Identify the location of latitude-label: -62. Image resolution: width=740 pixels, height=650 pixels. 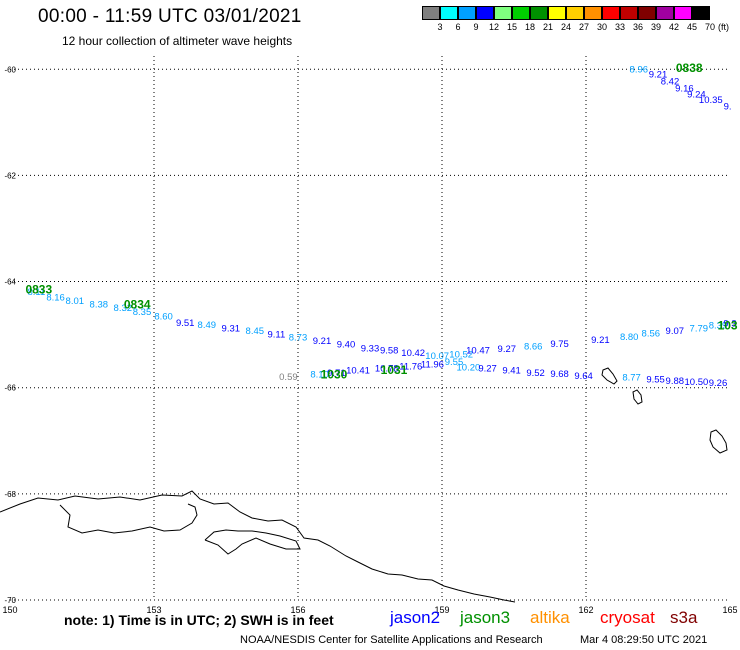
(10, 175).